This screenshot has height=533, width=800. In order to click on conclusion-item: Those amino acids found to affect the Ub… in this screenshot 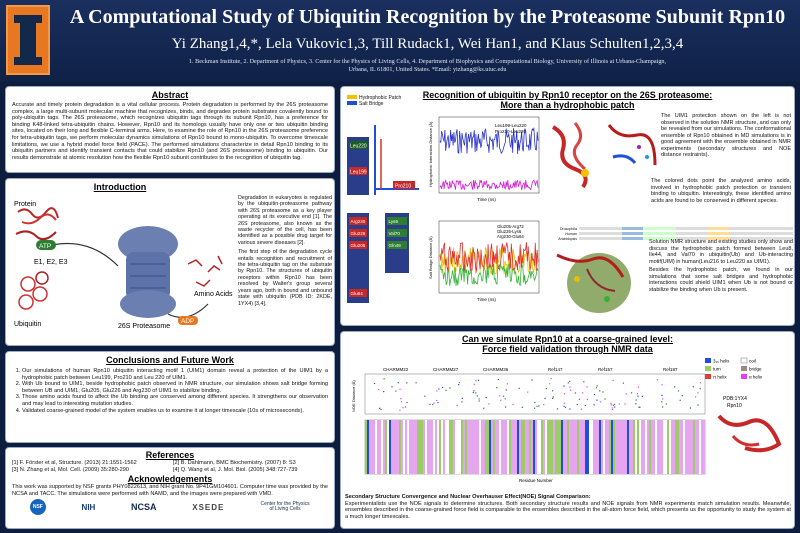, I will do `click(175, 400)`.